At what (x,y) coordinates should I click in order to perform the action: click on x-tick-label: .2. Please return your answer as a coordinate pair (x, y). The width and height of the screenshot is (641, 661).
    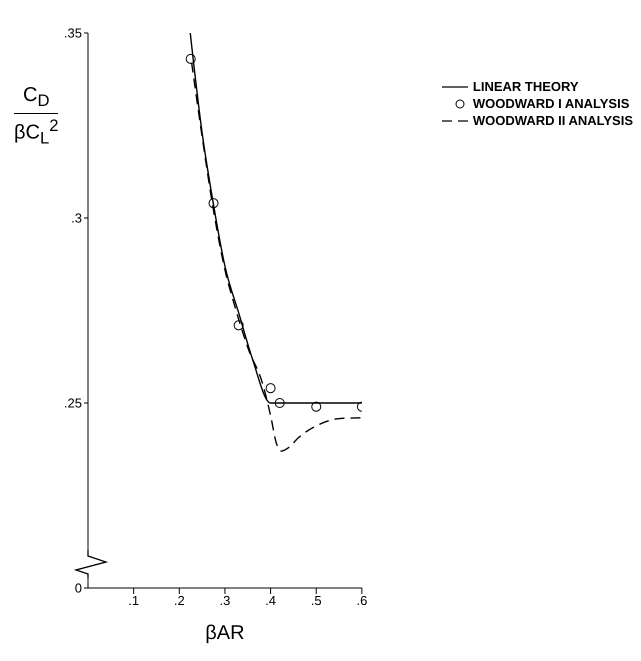
    Looking at the image, I should click on (179, 600).